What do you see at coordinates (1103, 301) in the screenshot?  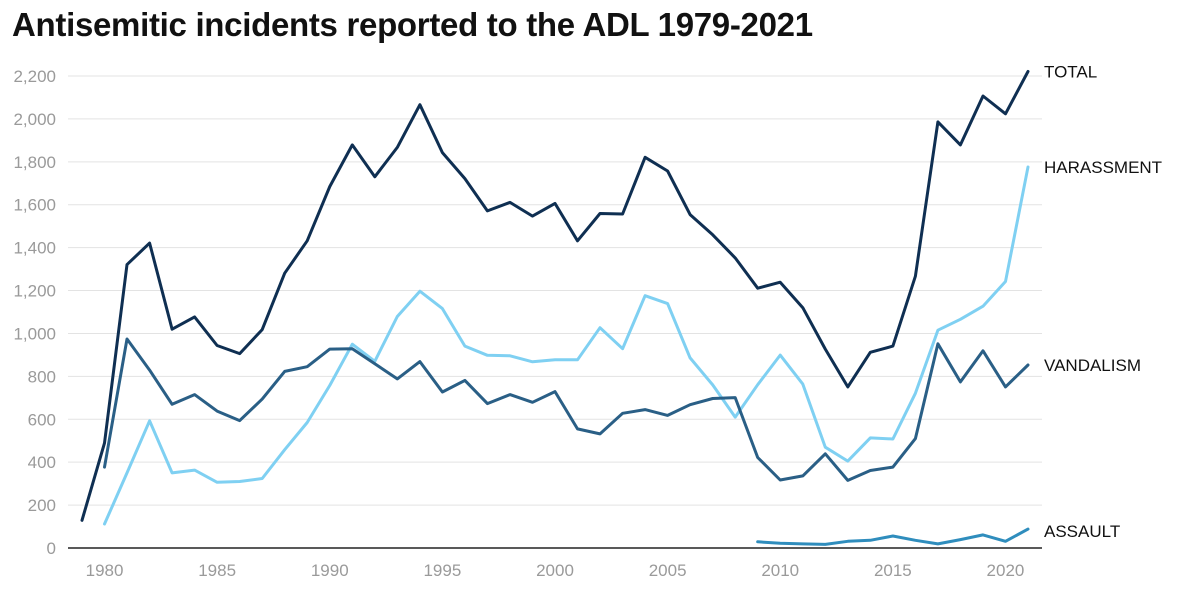 I see `series-labels: TOTAL HARASSMENT VANDALISM ASSAULT` at bounding box center [1103, 301].